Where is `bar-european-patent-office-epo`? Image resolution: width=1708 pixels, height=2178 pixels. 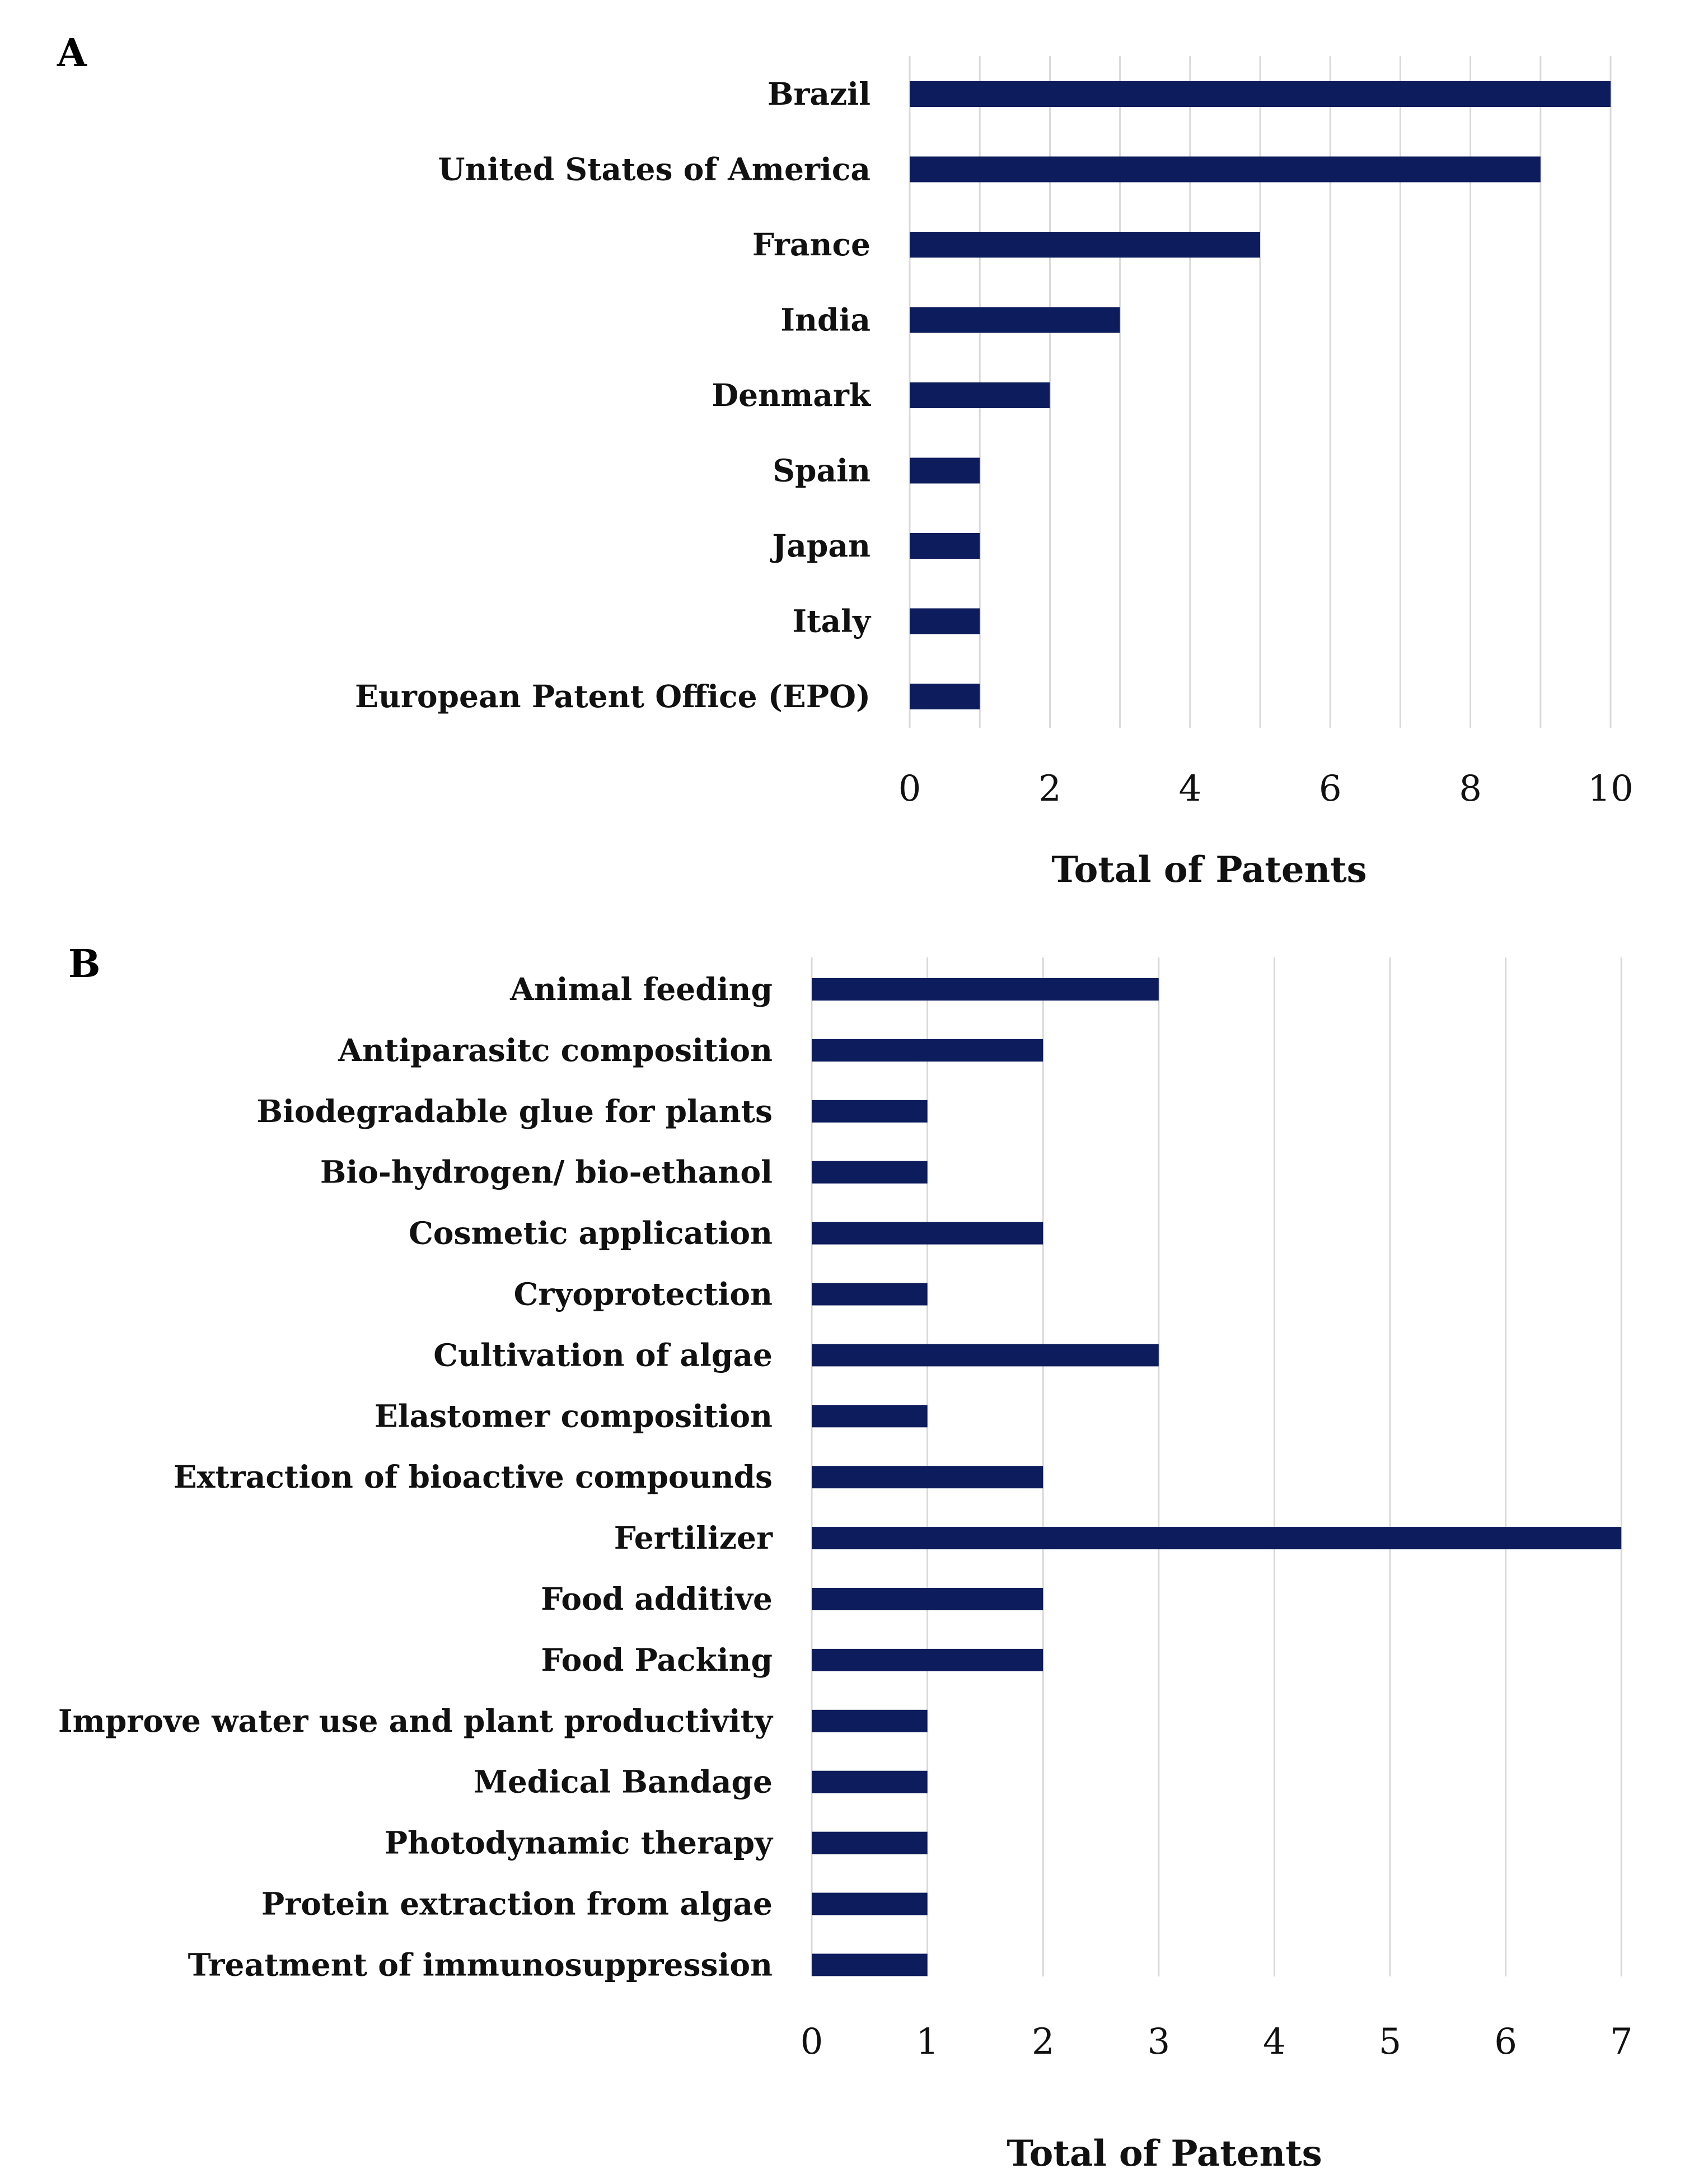
bar-european-patent-office-epo is located at coordinates (945, 696).